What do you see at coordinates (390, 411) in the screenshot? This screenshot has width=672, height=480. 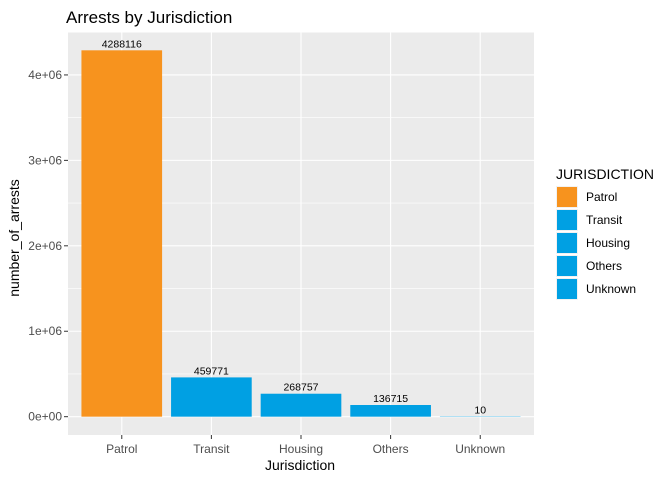 I see `bar-others` at bounding box center [390, 411].